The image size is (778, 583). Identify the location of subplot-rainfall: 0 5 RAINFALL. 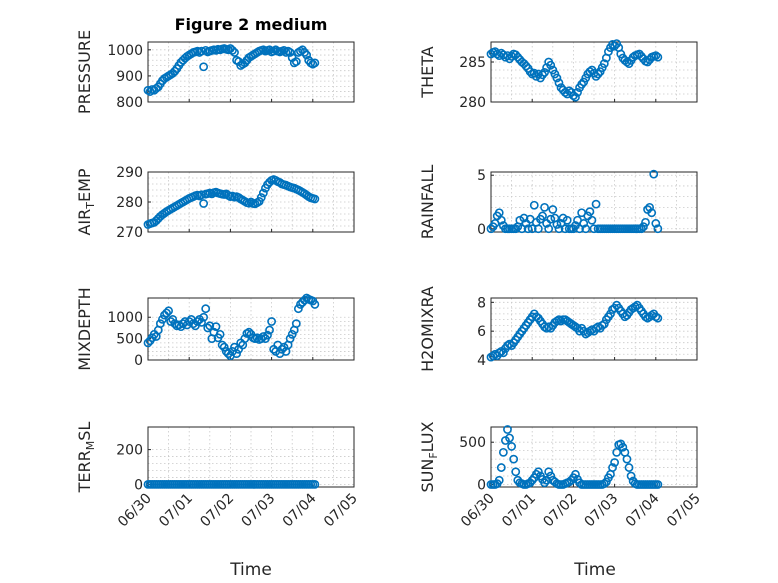
(558, 202).